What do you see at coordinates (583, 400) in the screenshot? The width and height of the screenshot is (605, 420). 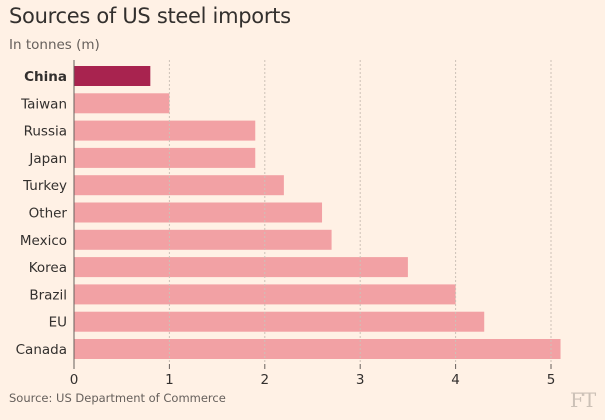 I see `ft-logo: FT` at bounding box center [583, 400].